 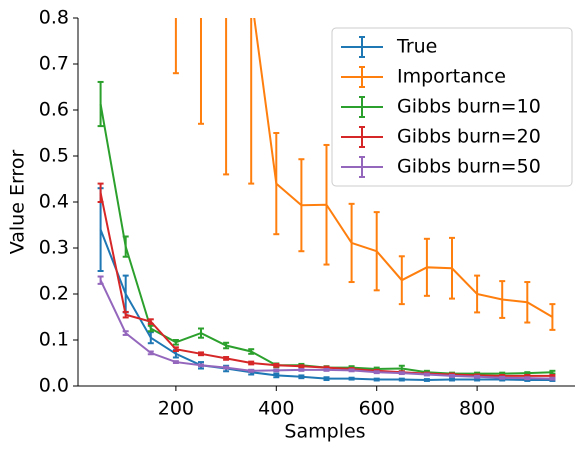 I want to click on y-tick-label: 0.7, so click(x=54, y=64).